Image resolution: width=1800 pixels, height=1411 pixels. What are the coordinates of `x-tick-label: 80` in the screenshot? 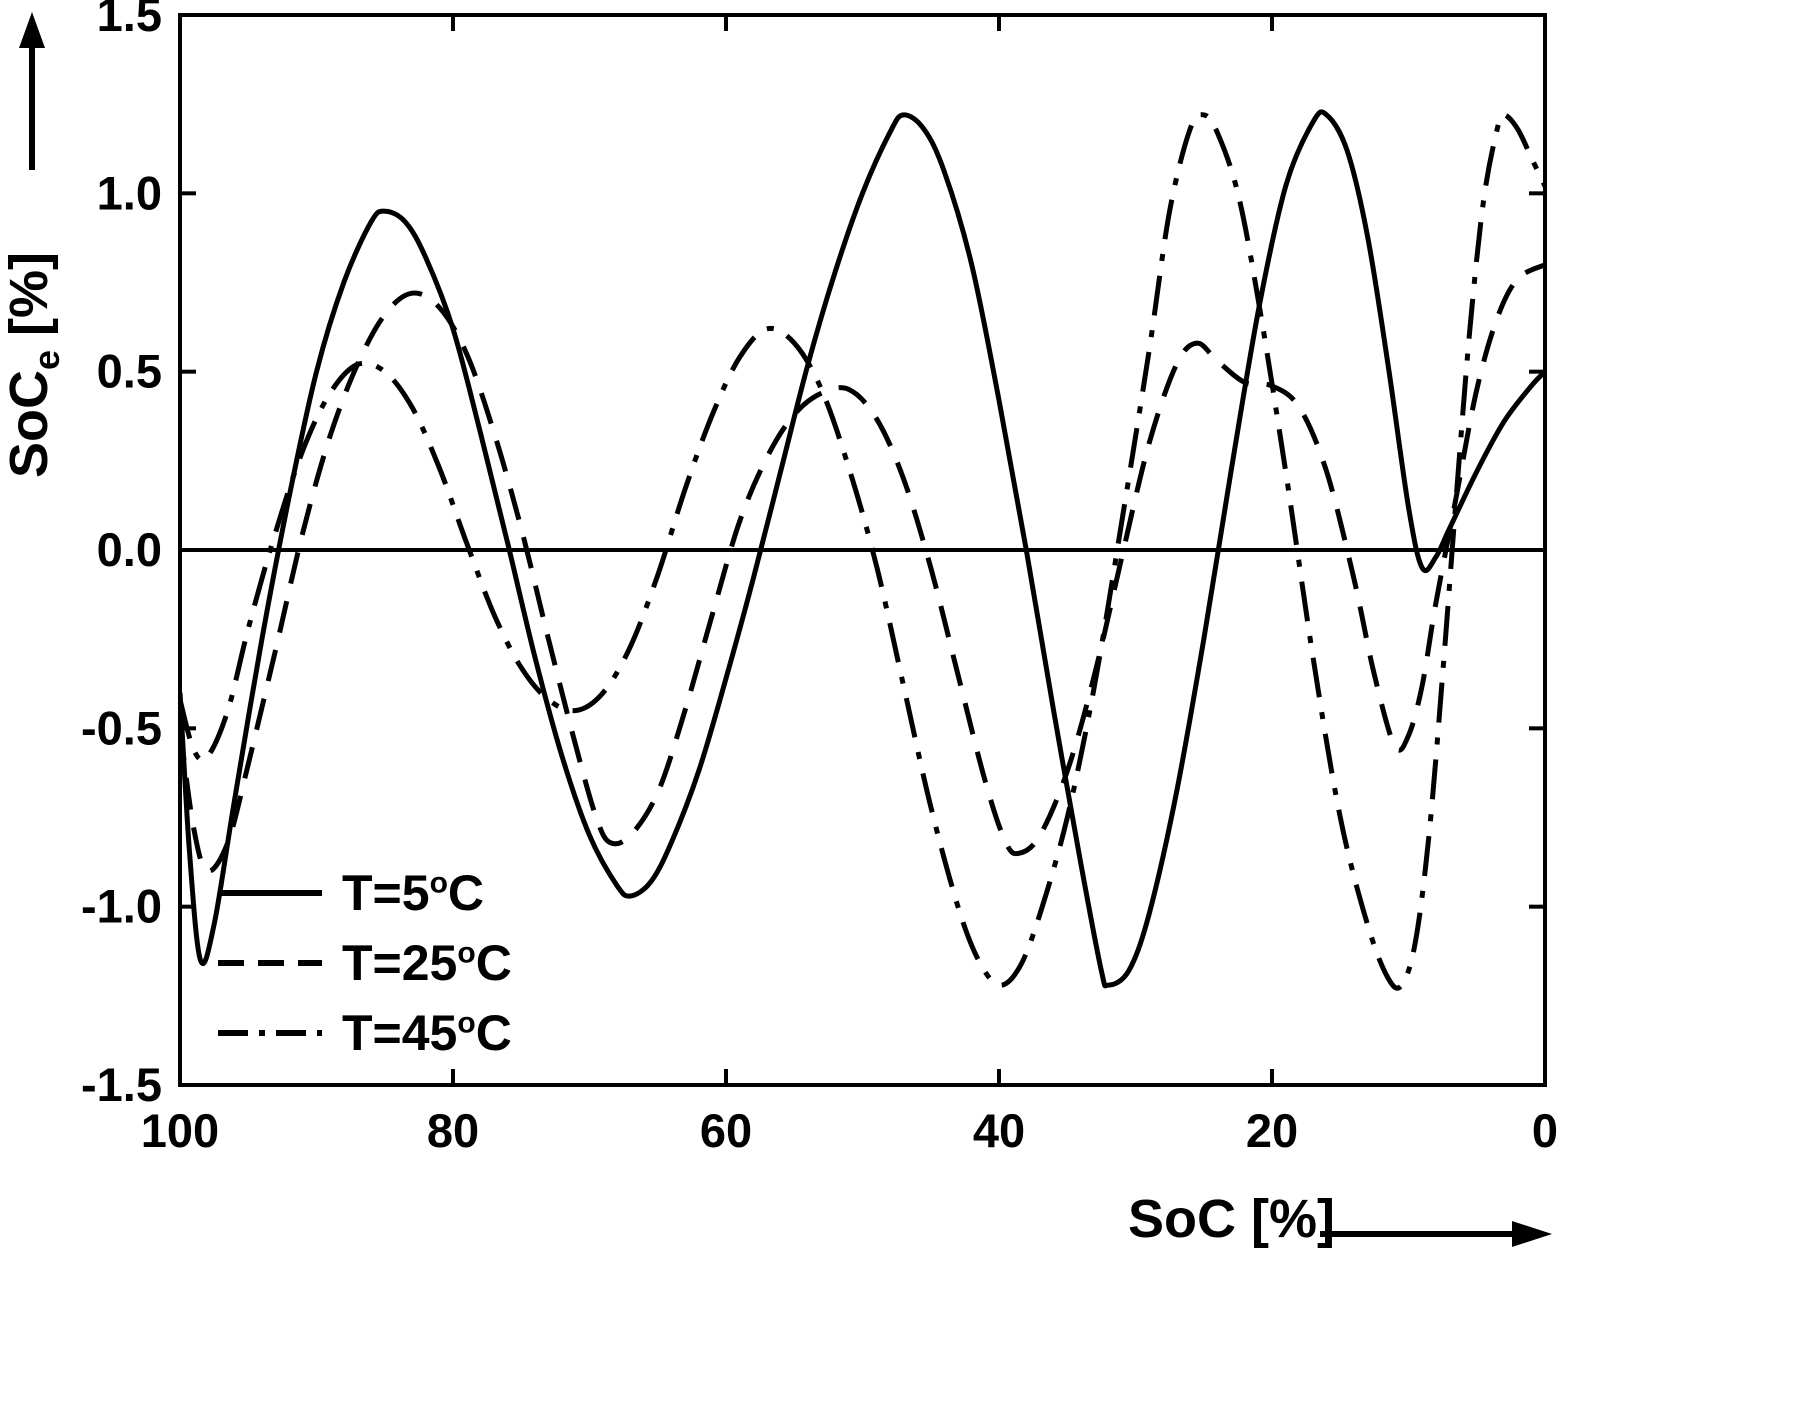 It's located at (453, 1130).